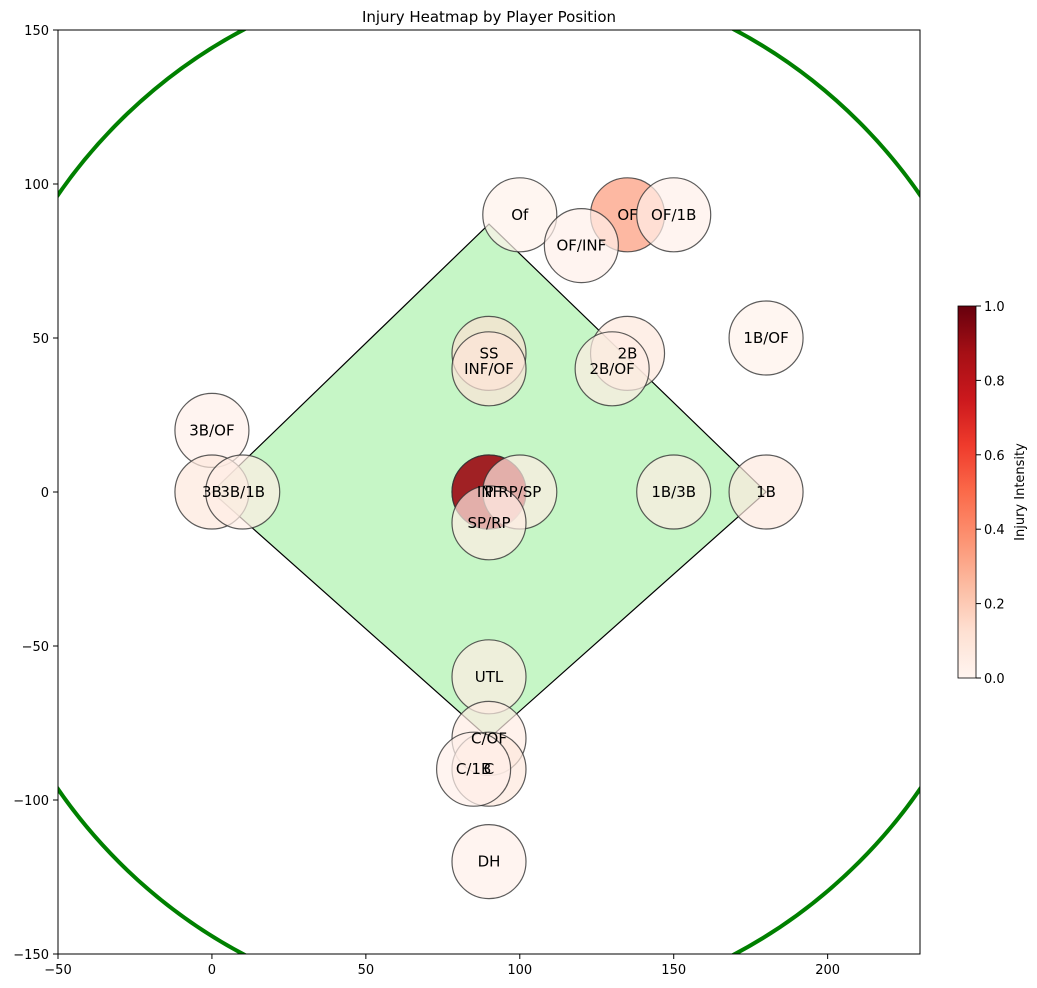  What do you see at coordinates (488, 353) in the screenshot?
I see `position-label: SS` at bounding box center [488, 353].